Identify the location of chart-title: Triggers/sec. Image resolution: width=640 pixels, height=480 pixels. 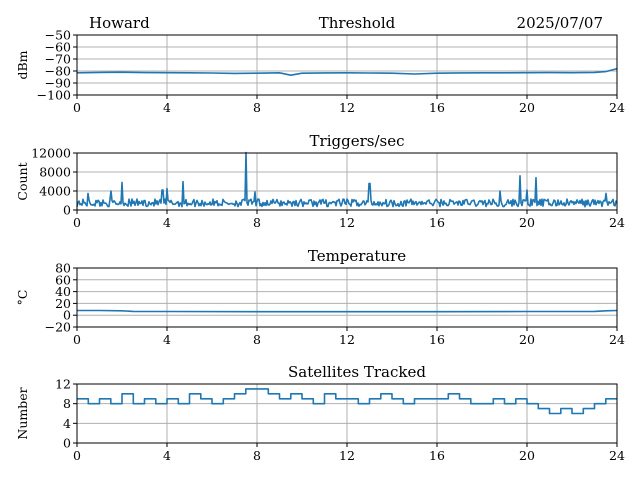
(357, 141).